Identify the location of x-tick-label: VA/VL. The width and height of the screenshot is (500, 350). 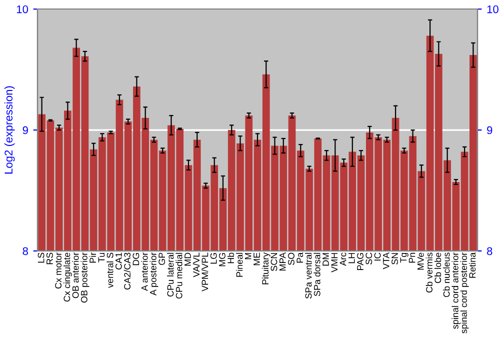
(196, 265).